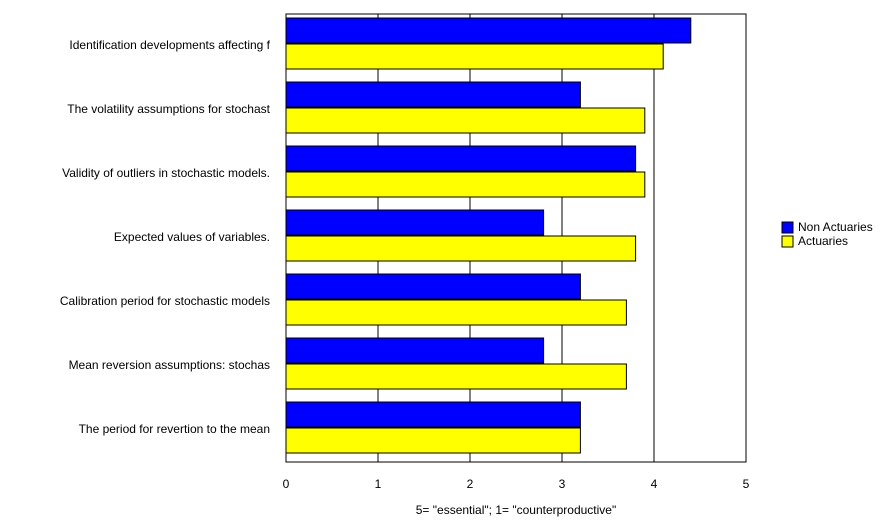 The image size is (896, 520). I want to click on x-tick-label: 2, so click(470, 484).